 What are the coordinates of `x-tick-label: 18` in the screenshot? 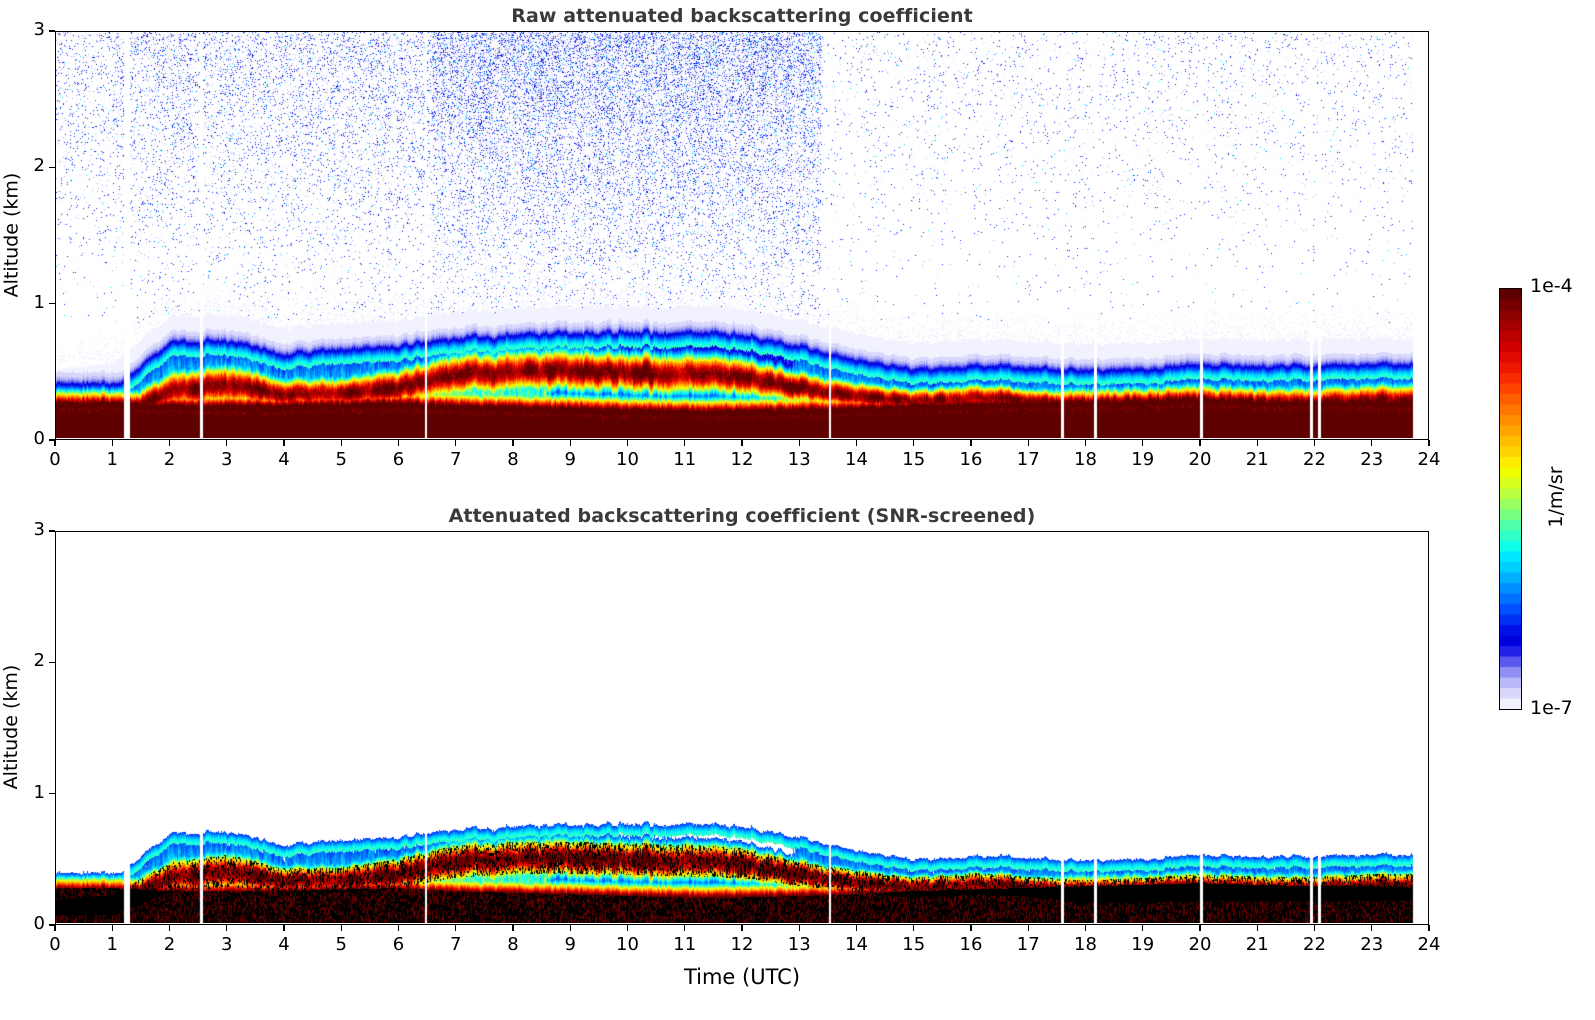 It's located at (1085, 944).